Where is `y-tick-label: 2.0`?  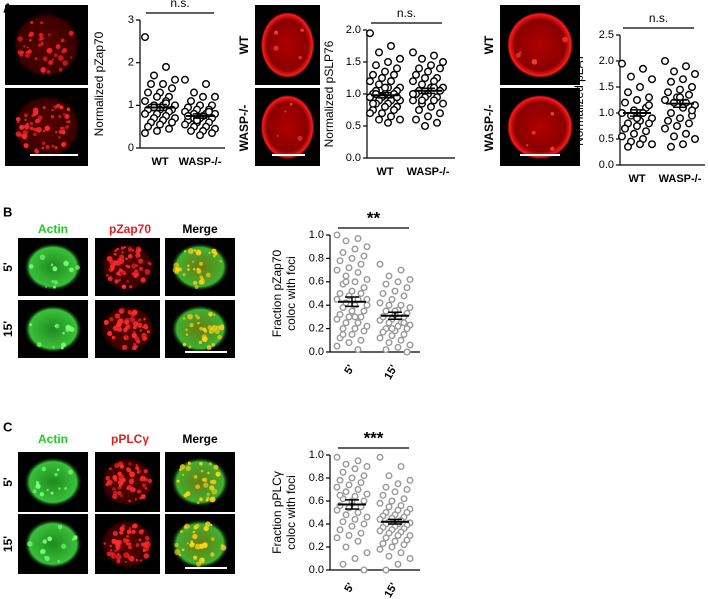 y-tick-label: 2.0 is located at coordinates (353, 30).